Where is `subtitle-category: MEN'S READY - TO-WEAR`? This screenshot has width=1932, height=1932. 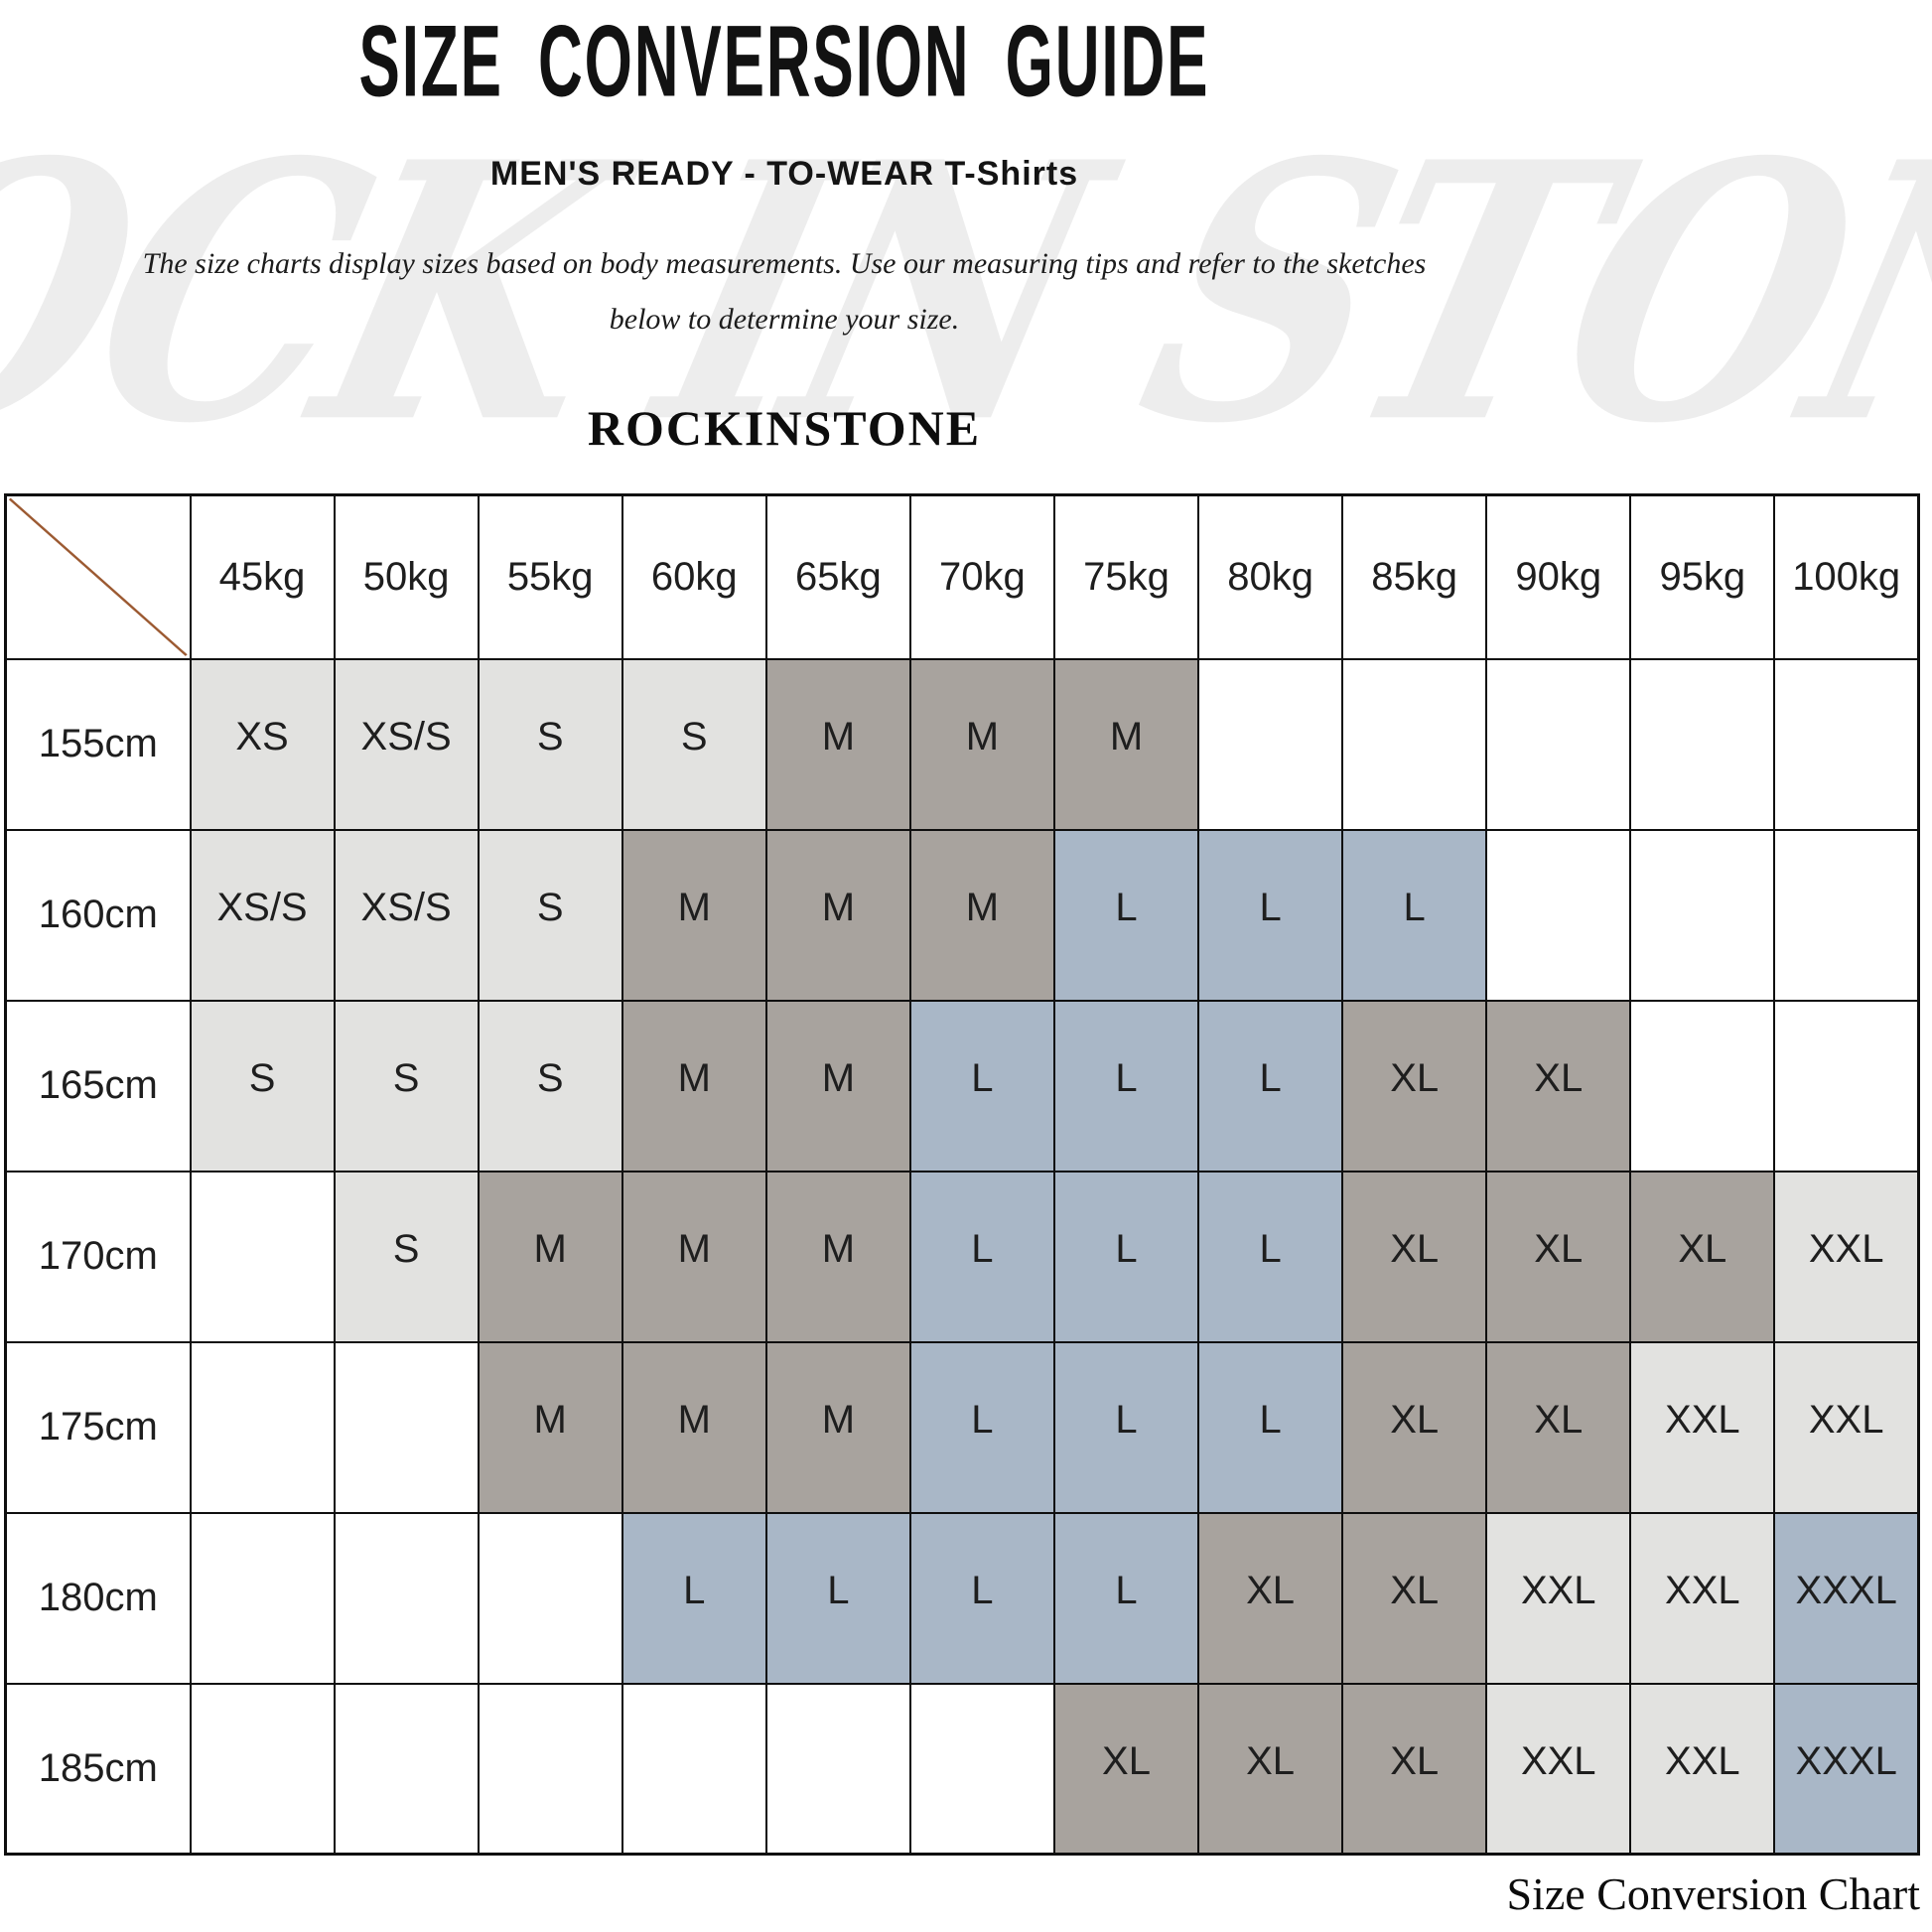
subtitle-category: MEN'S READY - TO-WEAR is located at coordinates (712, 174).